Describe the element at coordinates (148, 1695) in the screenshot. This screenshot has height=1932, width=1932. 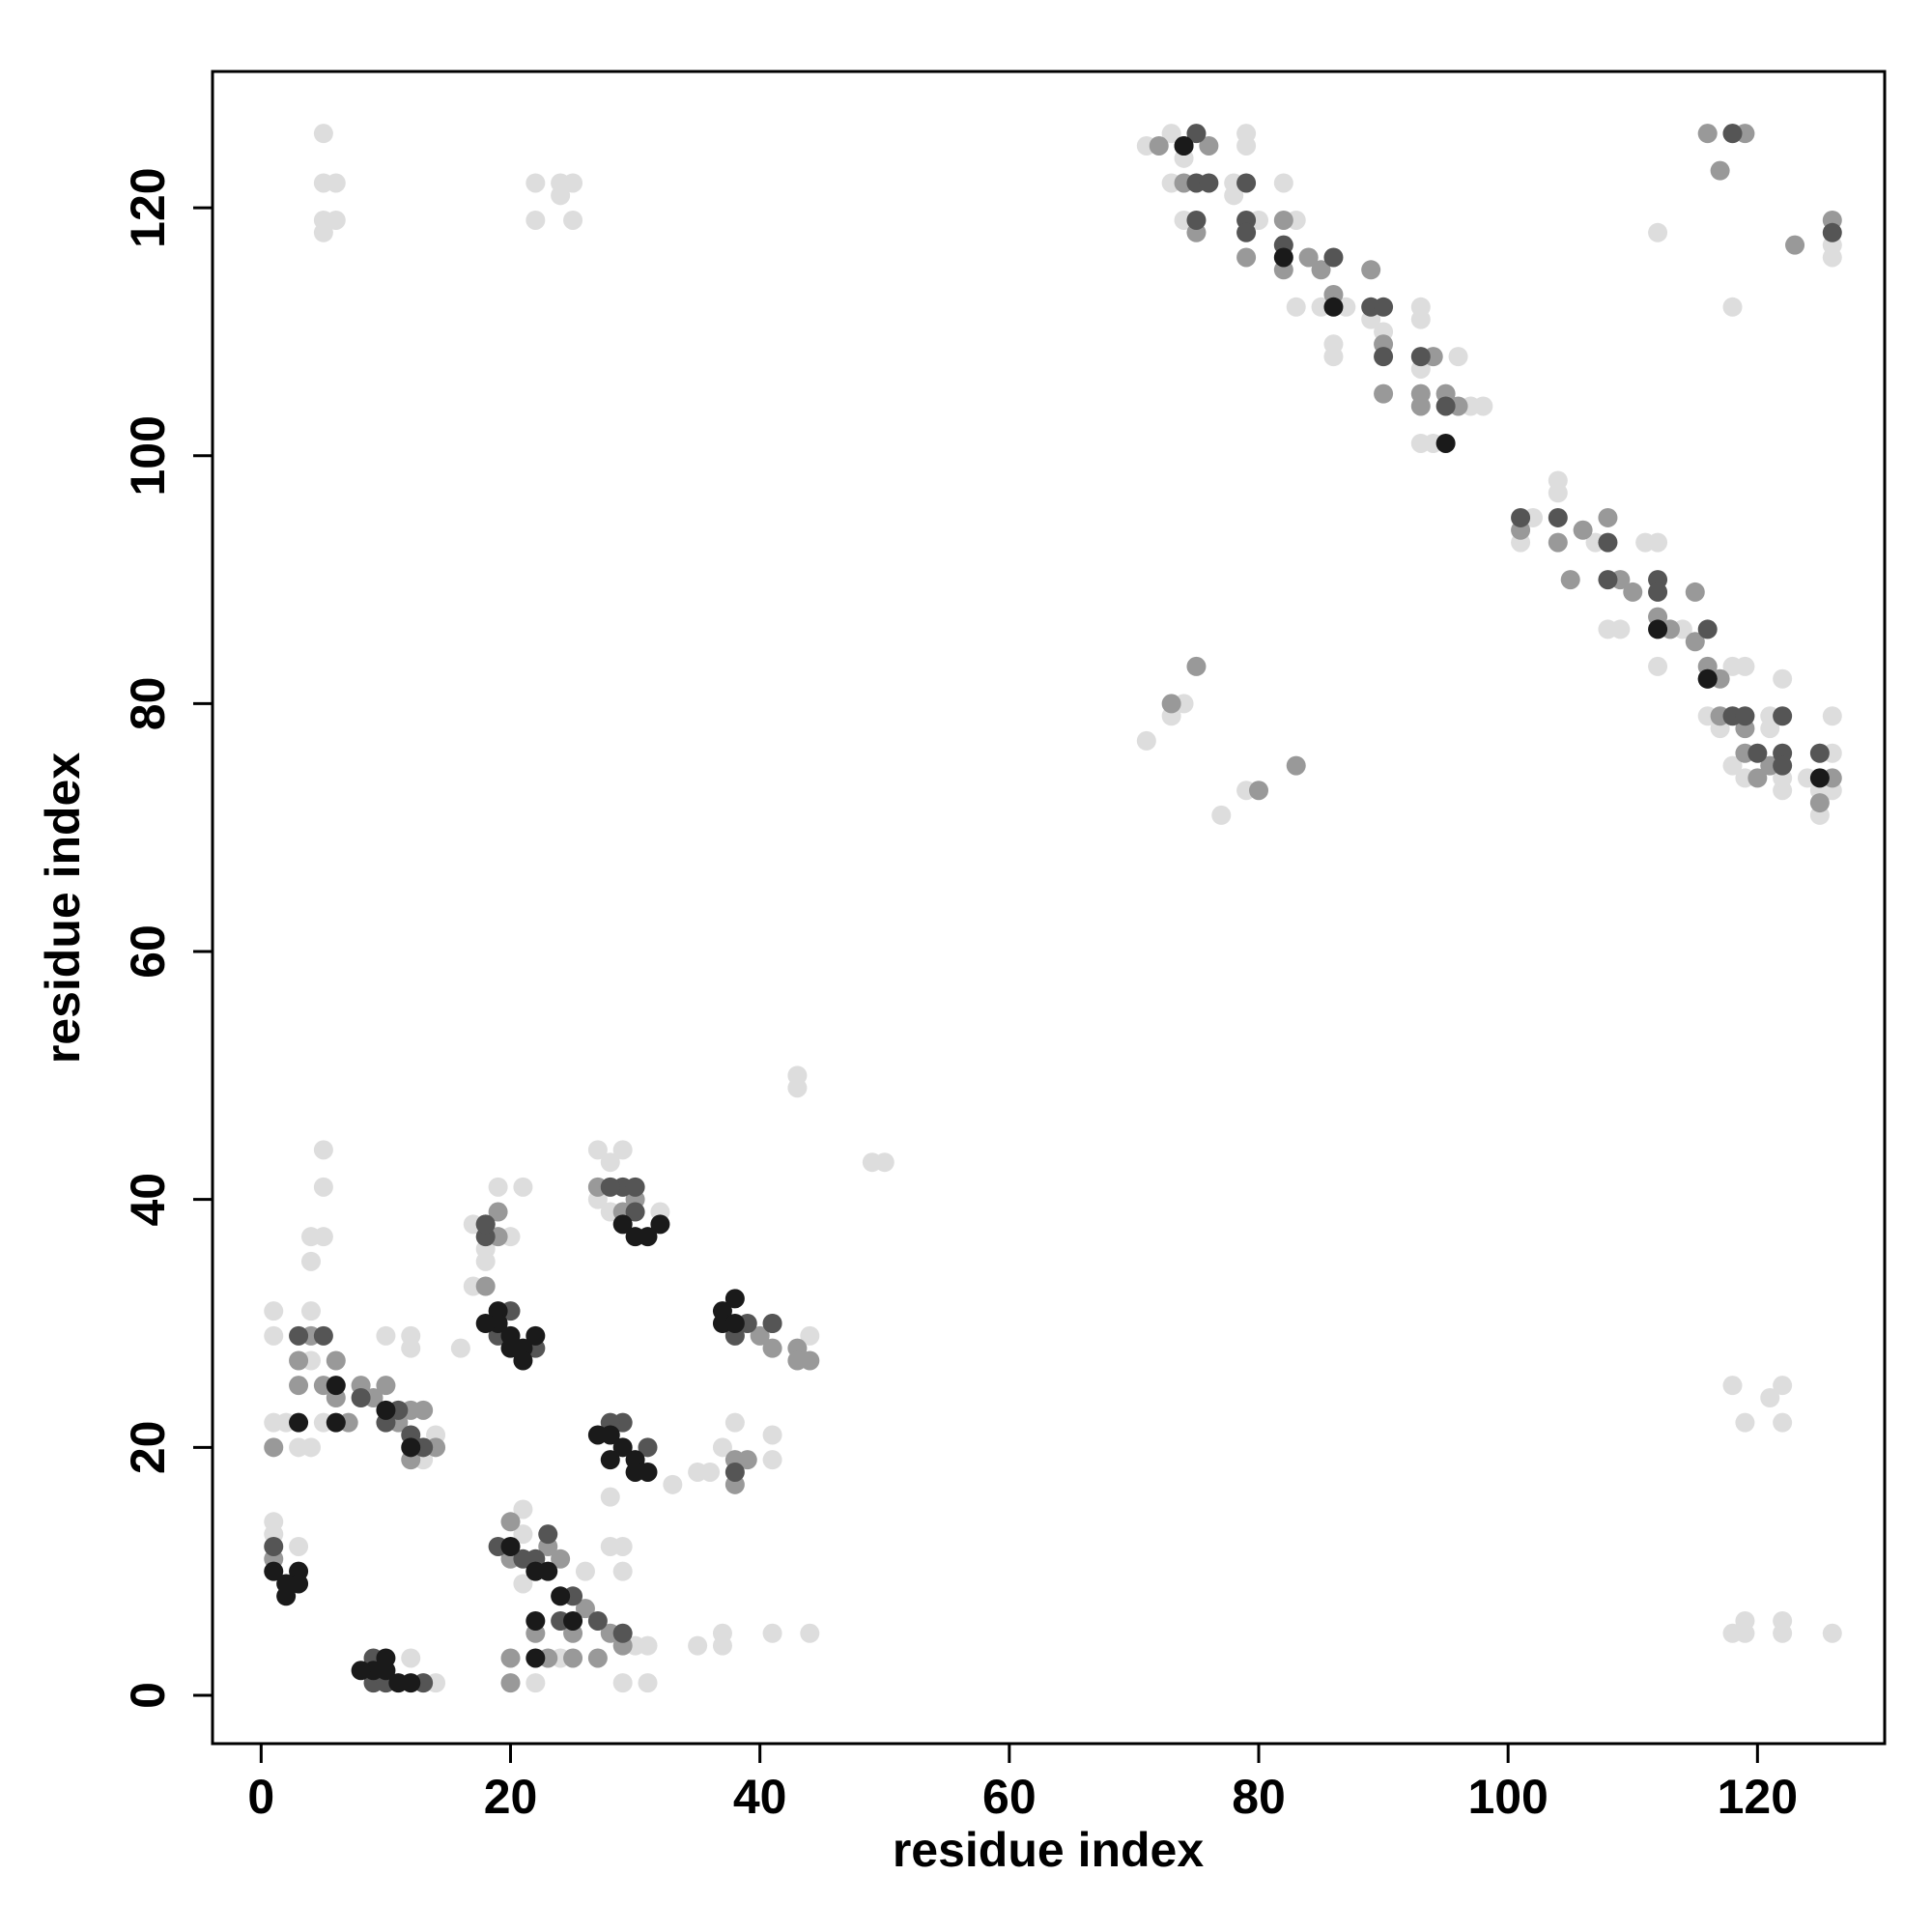
I see `y-tick-label: 0` at that location.